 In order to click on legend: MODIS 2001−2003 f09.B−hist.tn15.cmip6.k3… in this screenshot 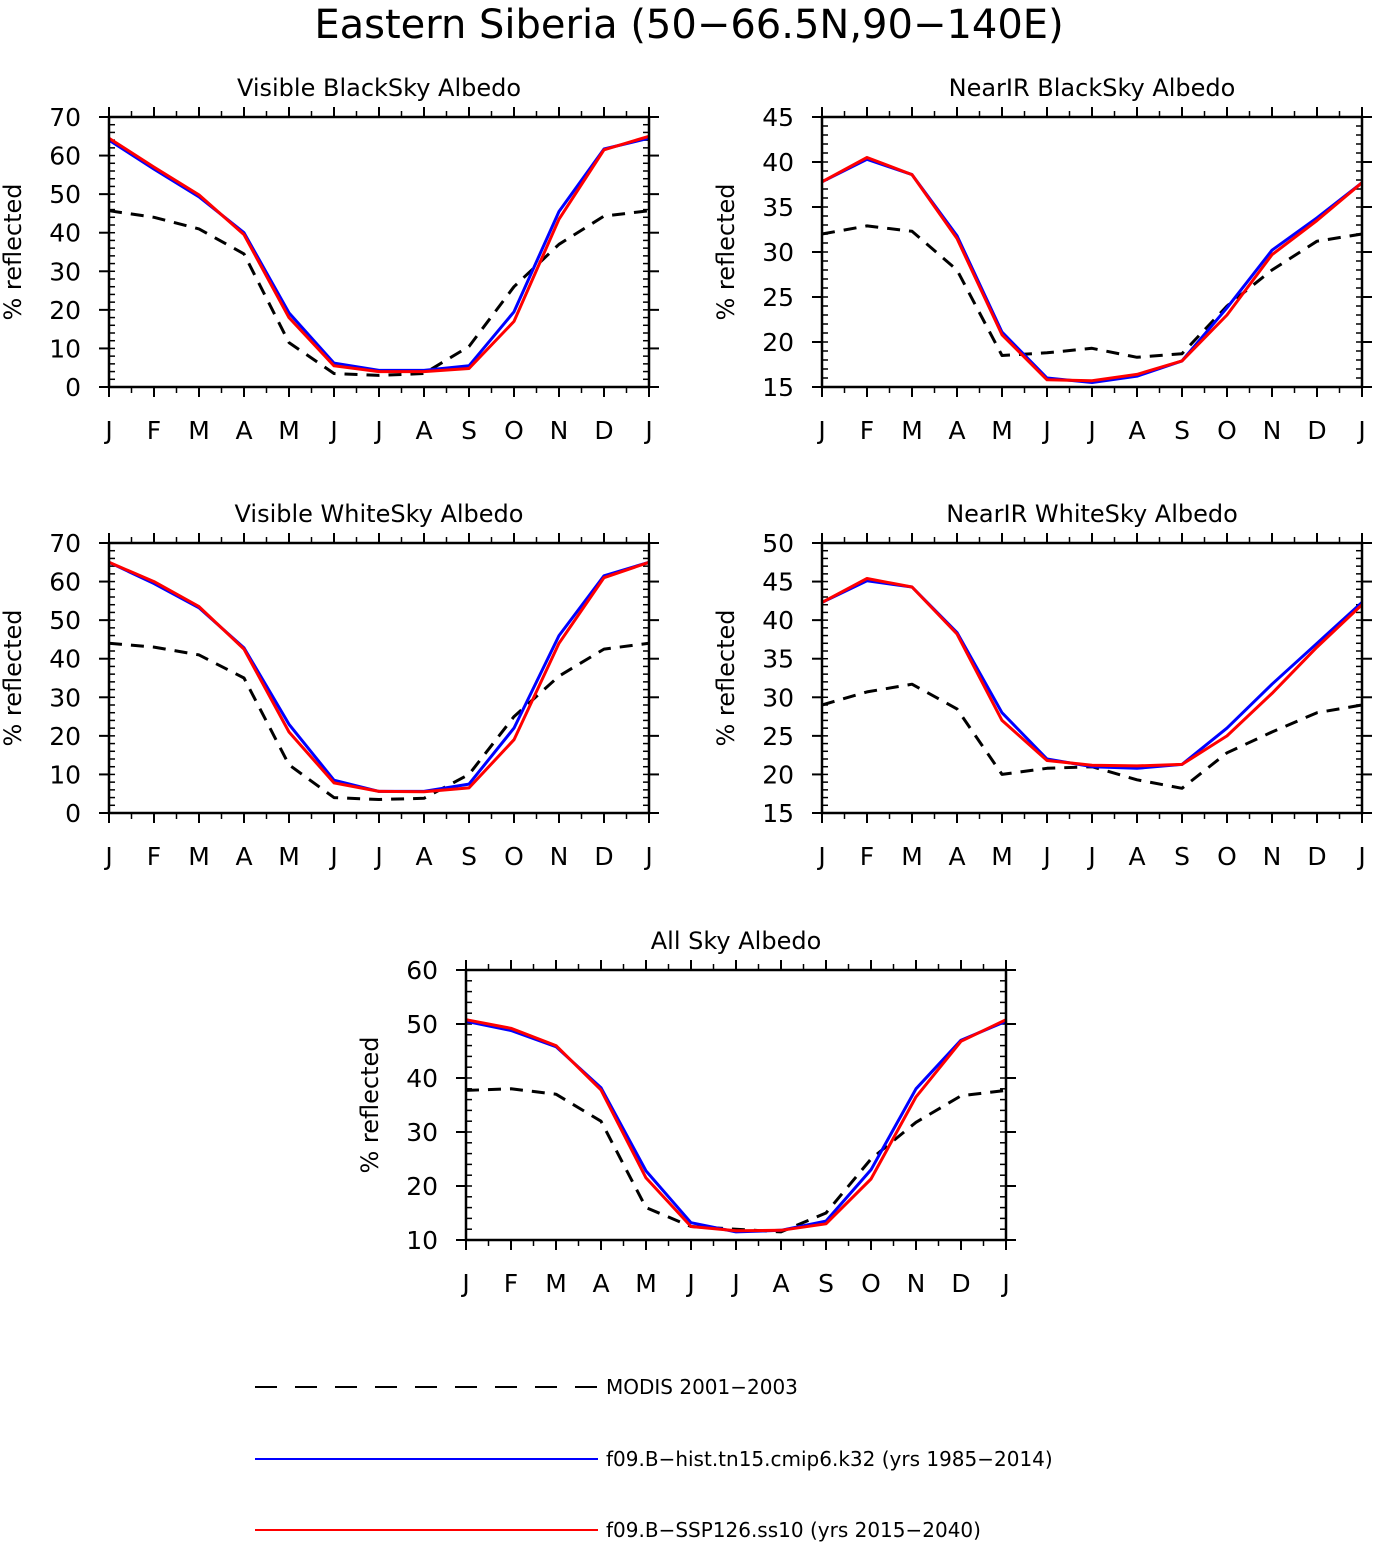, I will do `click(654, 1458)`.